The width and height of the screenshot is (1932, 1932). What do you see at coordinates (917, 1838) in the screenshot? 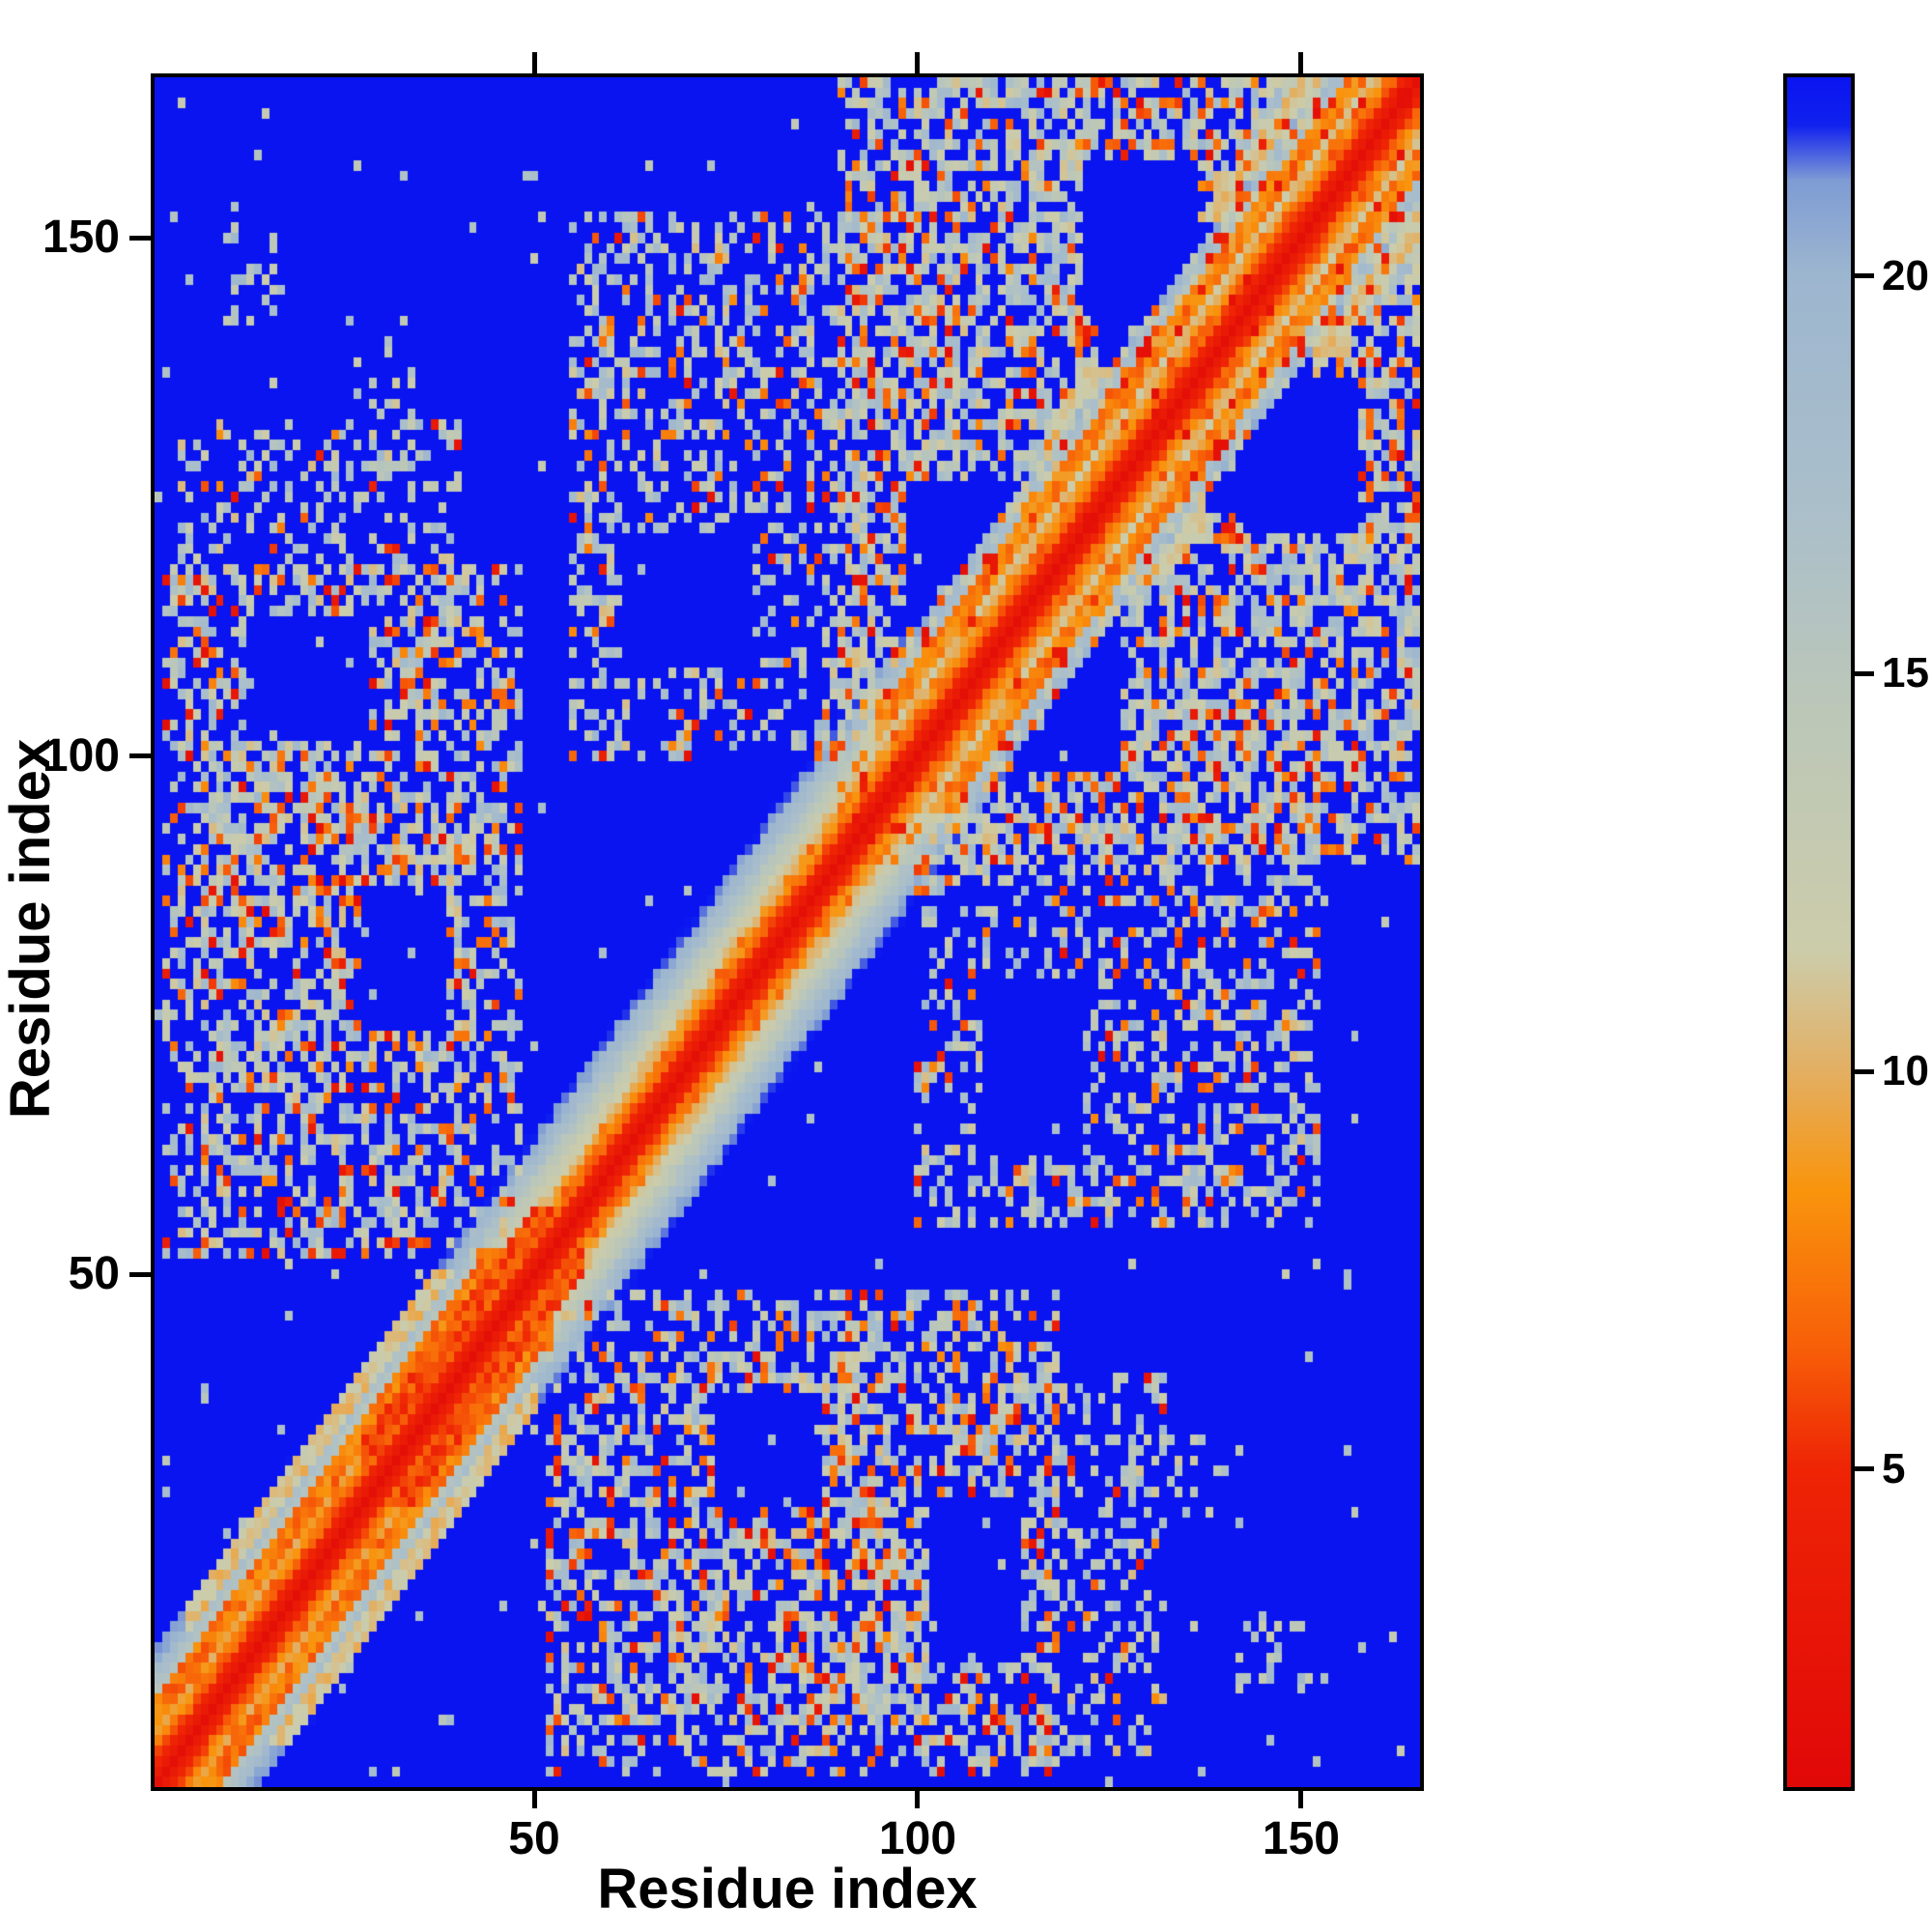
I see `x-tick-label: 100` at bounding box center [917, 1838].